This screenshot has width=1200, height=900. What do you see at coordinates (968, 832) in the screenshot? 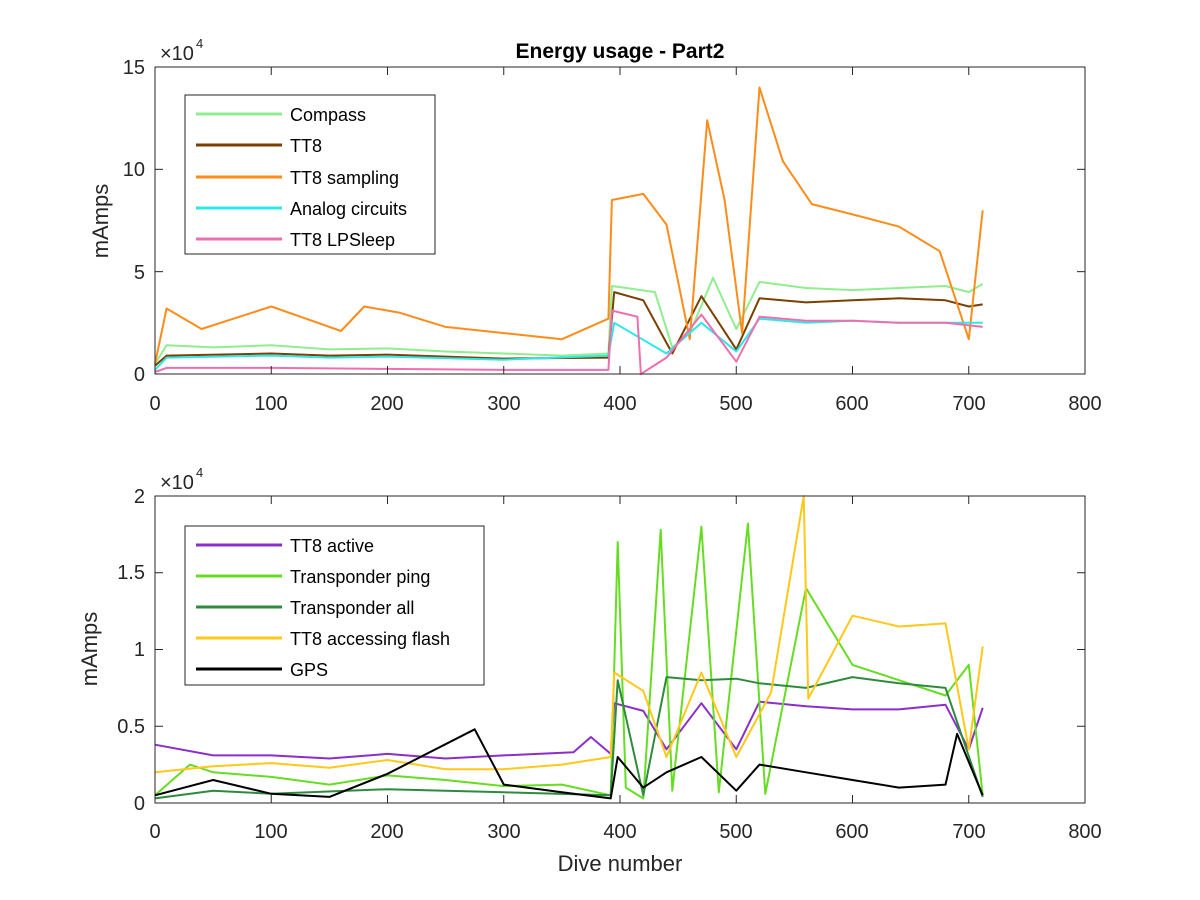
I see `bottom-xtick-label: 700` at bounding box center [968, 832].